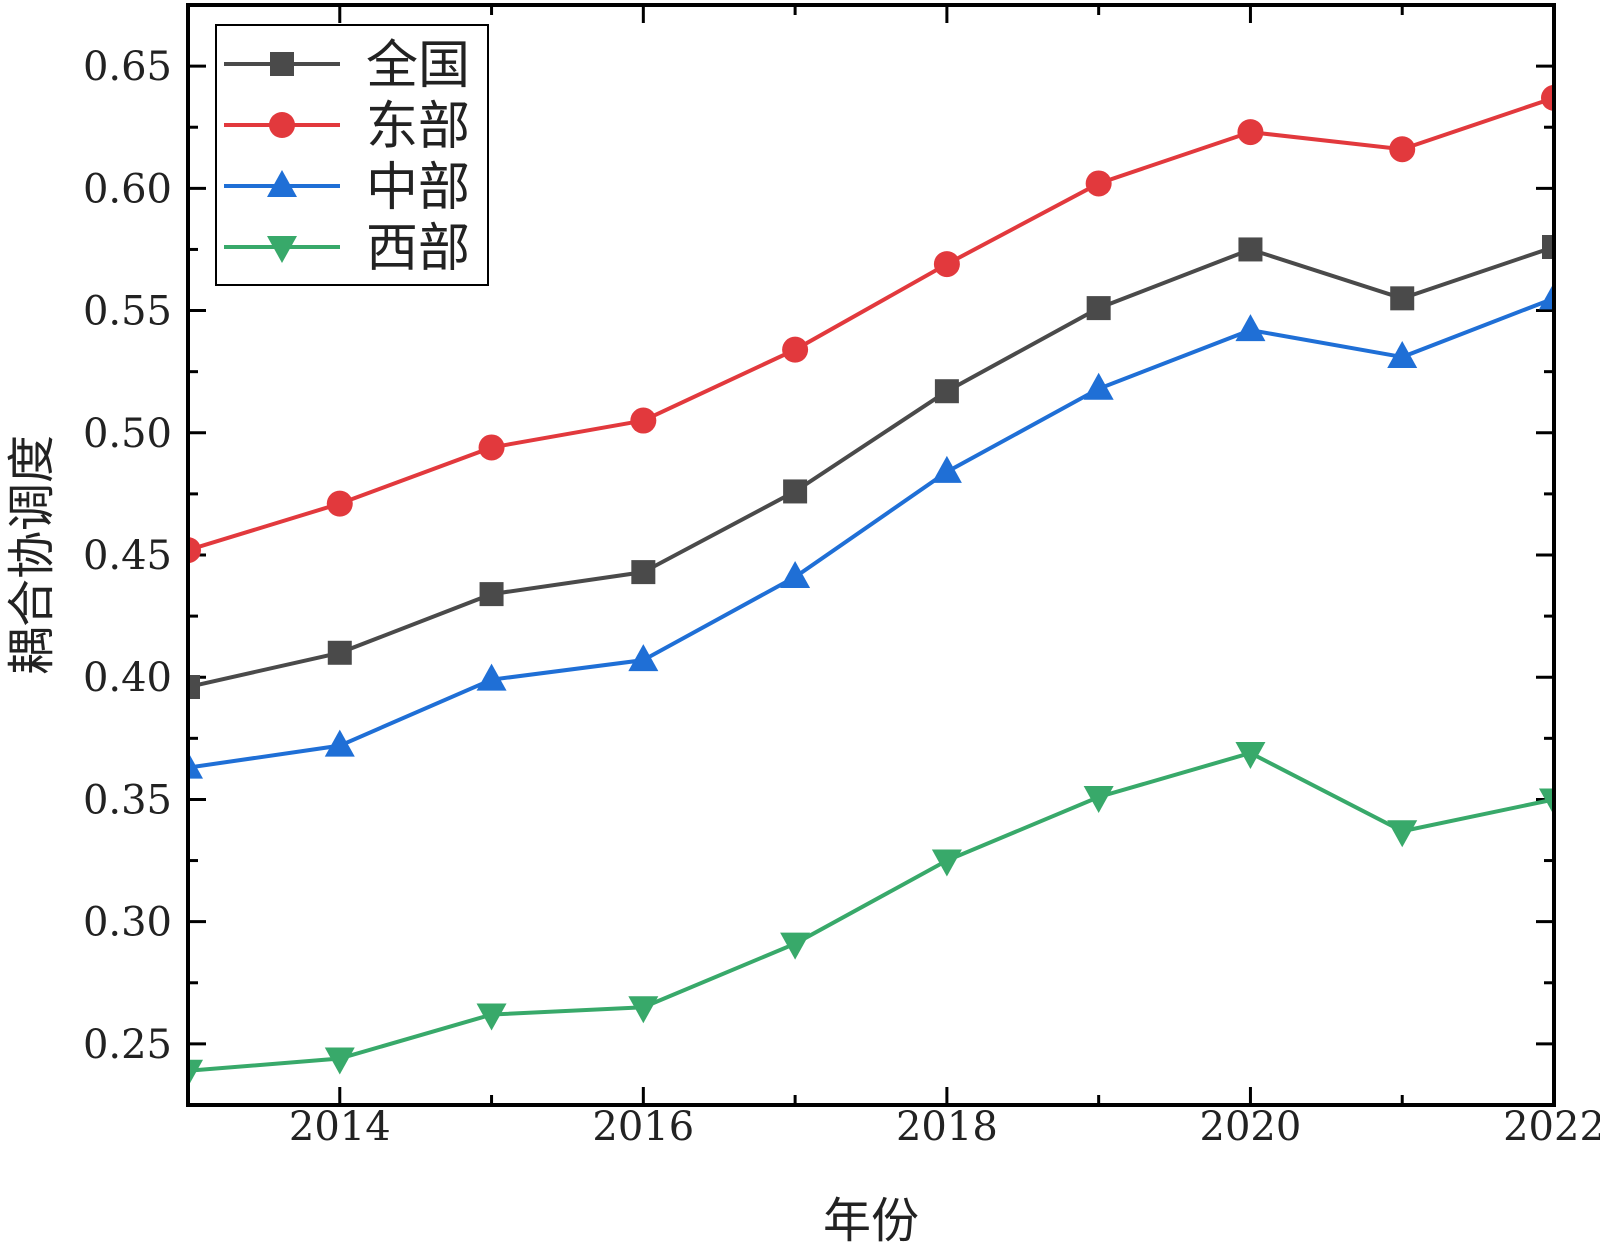  I want to click on y-tick-label: 0.55, so click(127, 312).